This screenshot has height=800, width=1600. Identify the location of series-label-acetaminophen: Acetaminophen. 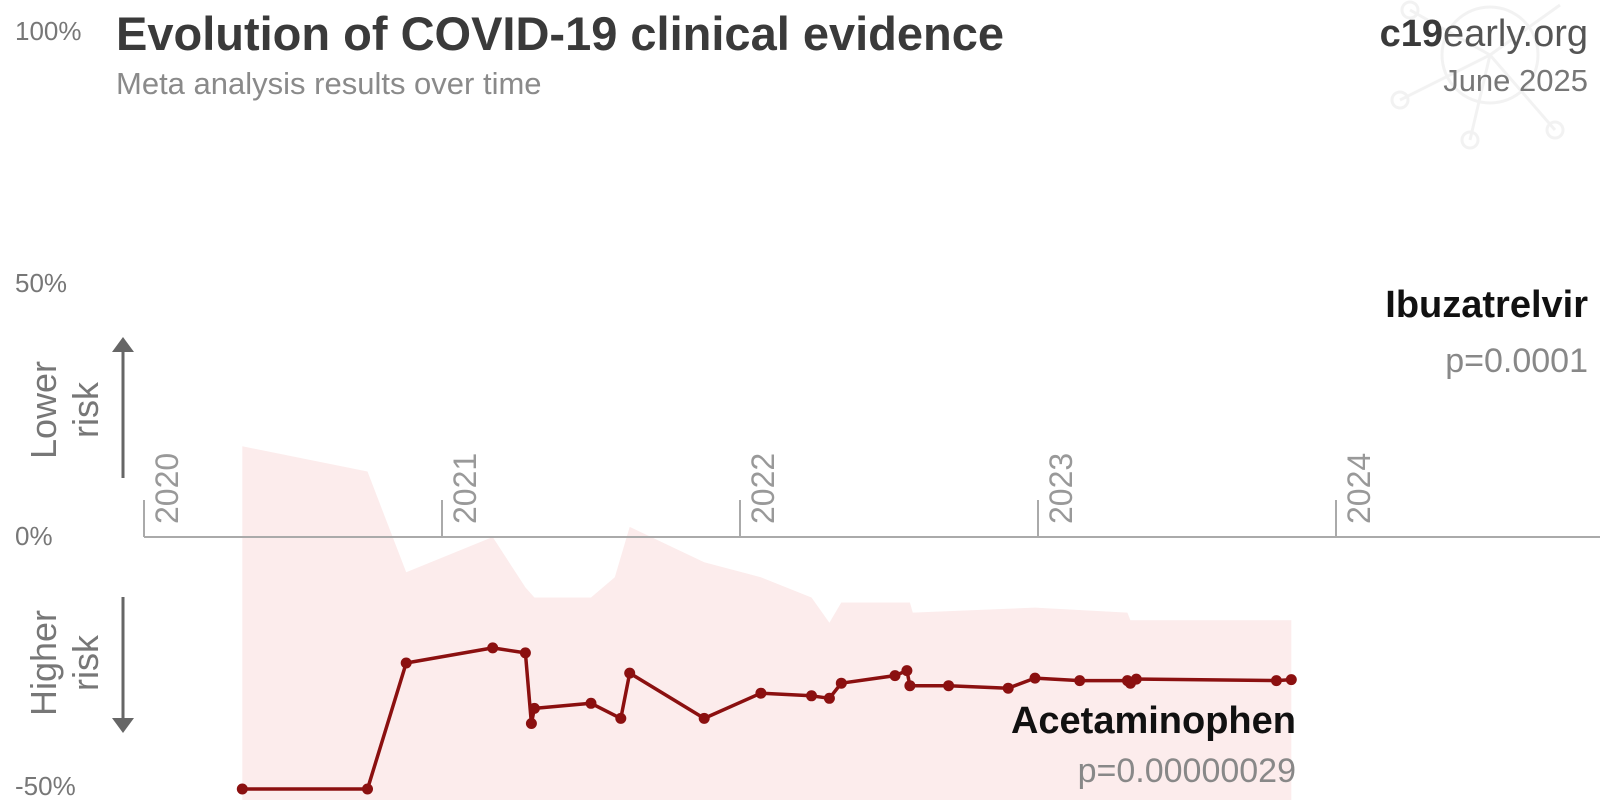
(1153, 721).